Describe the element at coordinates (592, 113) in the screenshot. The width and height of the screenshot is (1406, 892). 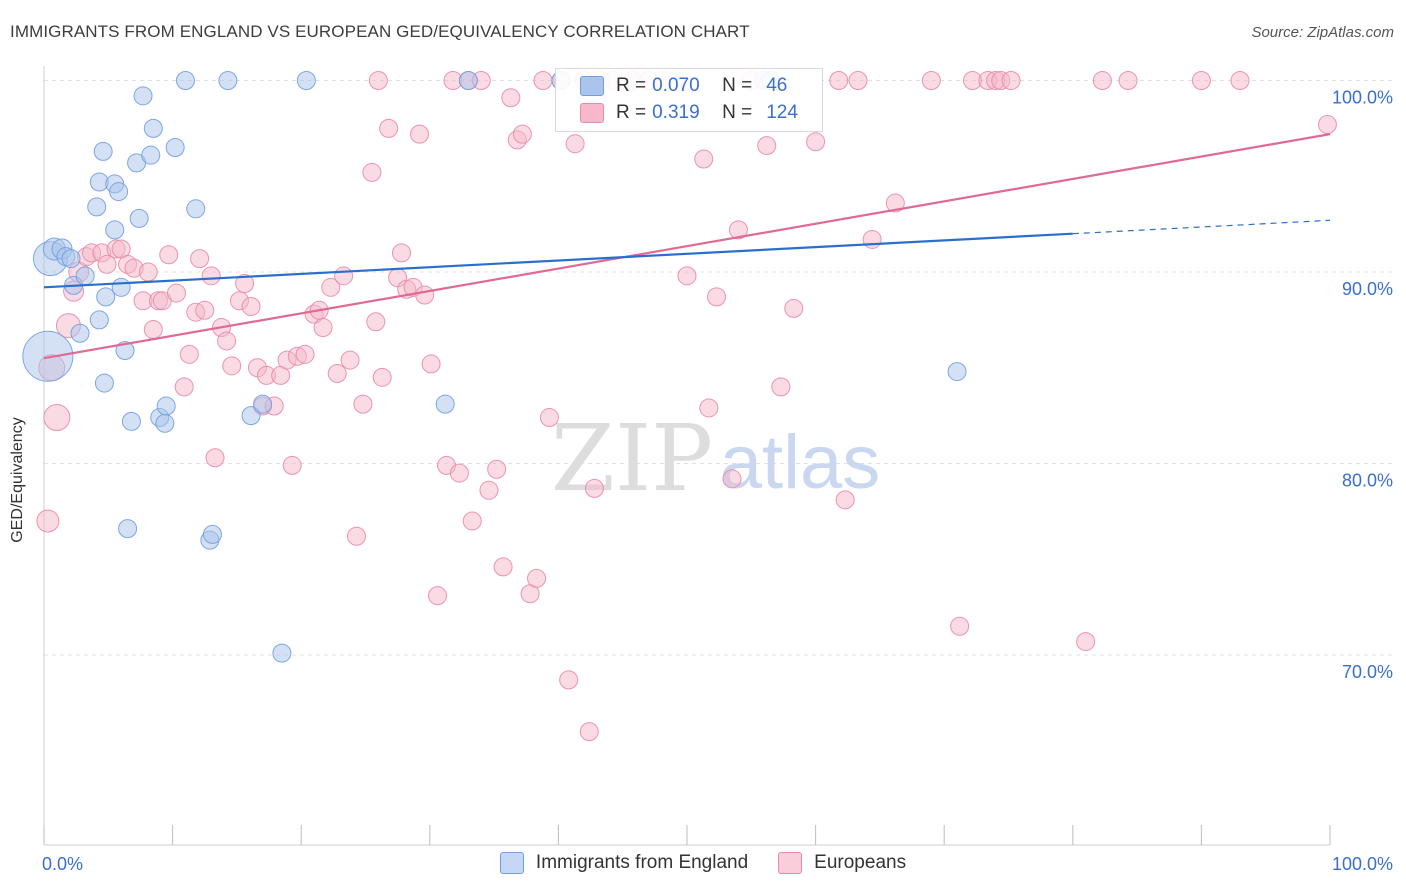
I see `europeans-swatch` at that location.